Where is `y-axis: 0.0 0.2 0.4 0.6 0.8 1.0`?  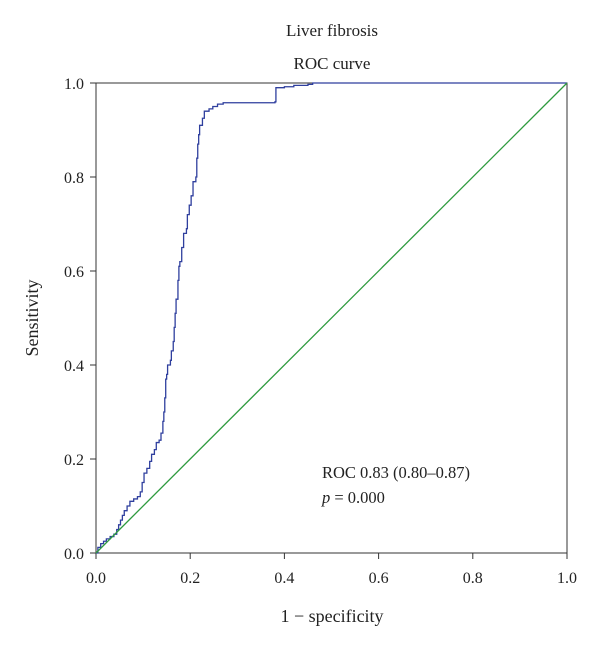 y-axis: 0.0 0.2 0.4 0.6 0.8 1.0 is located at coordinates (80, 319).